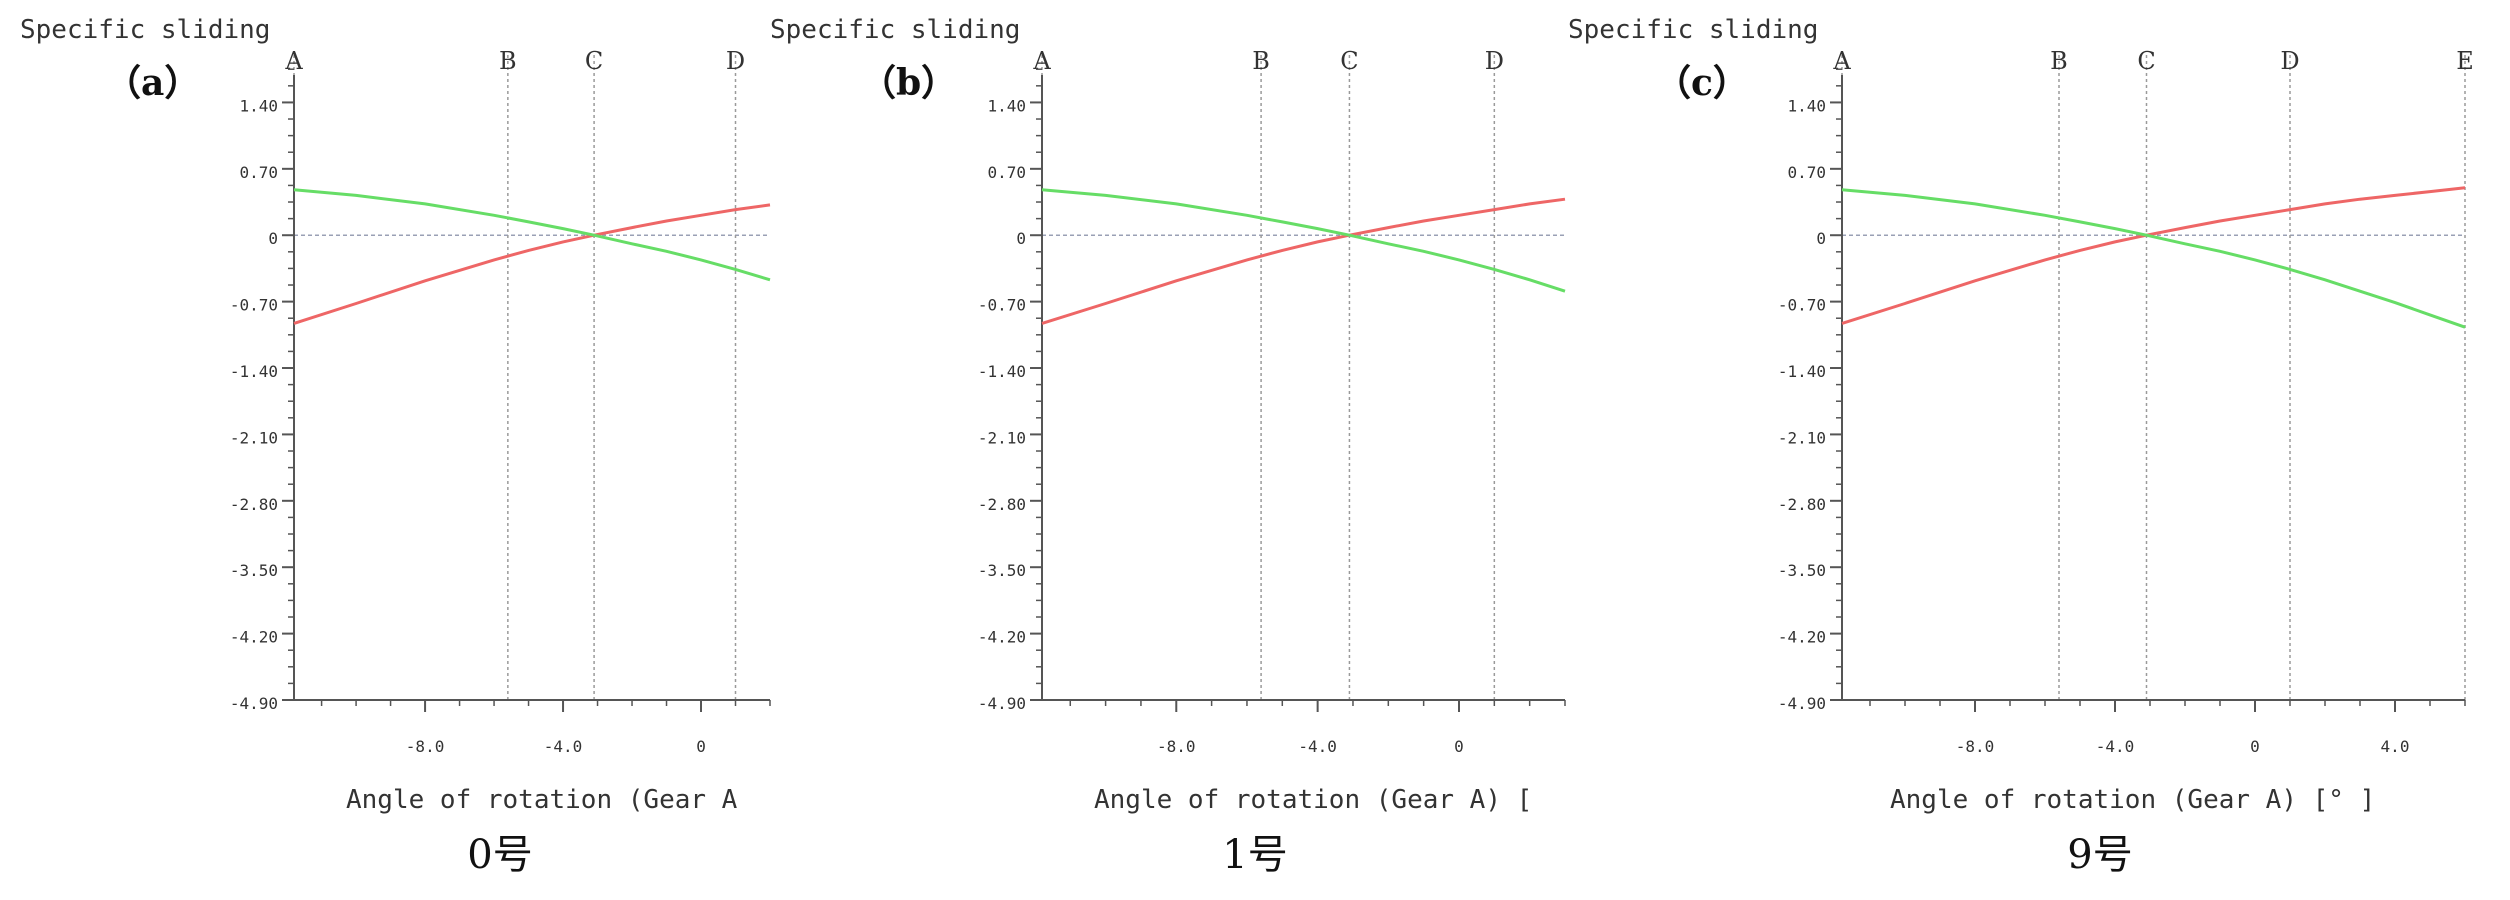 This screenshot has width=2510, height=900. What do you see at coordinates (2132, 800) in the screenshot?
I see `x-axis-title: Angle of rotation (Gear A) [° ]` at bounding box center [2132, 800].